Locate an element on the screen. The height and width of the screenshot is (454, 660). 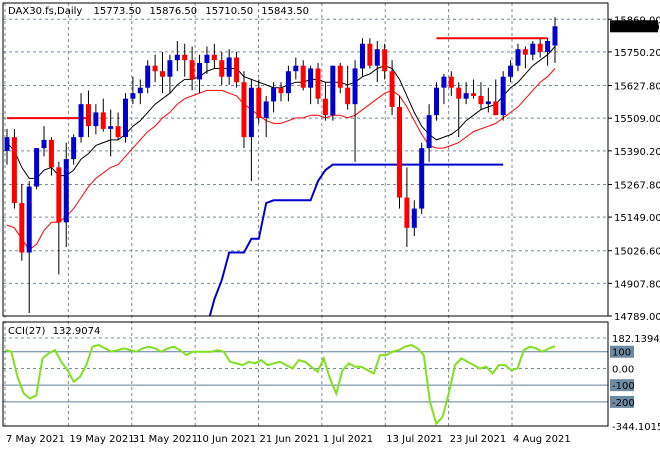
y-tick-label: 15509.00 is located at coordinates (637, 119).